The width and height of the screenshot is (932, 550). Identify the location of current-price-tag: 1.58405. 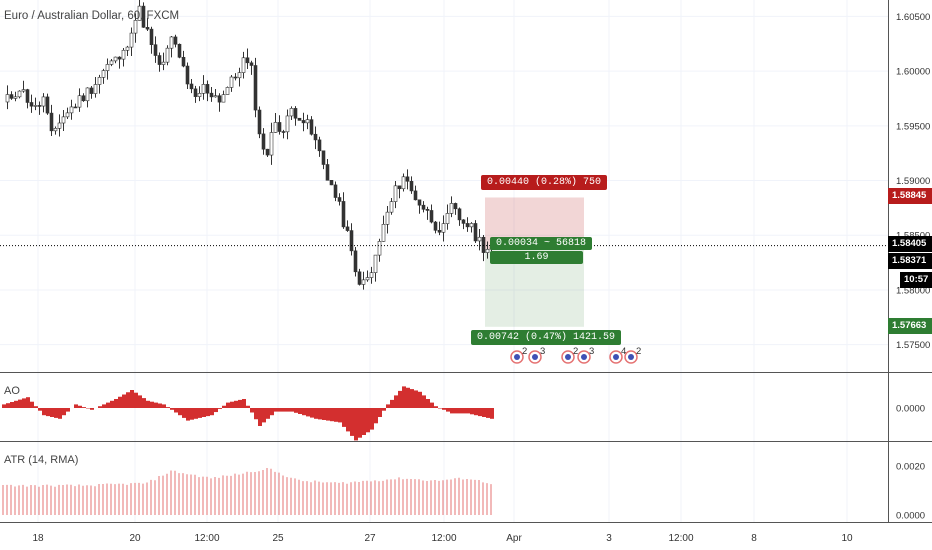
(910, 244).